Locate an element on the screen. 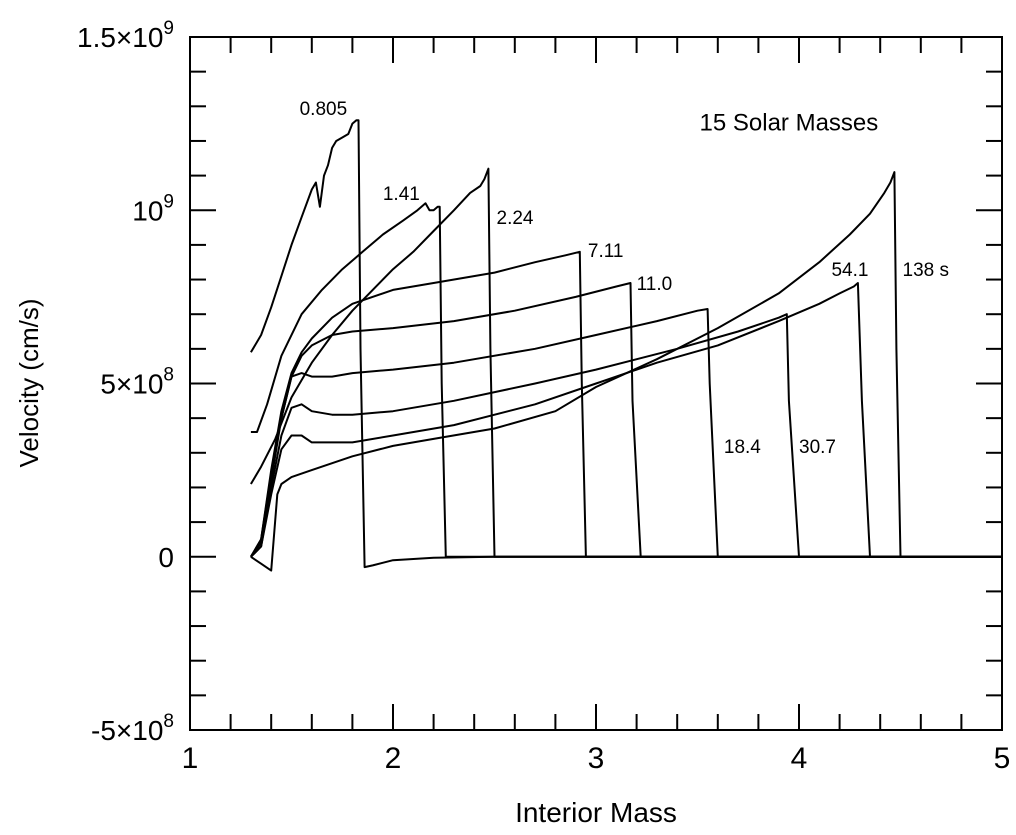  series-label: 11.0 is located at coordinates (655, 284).